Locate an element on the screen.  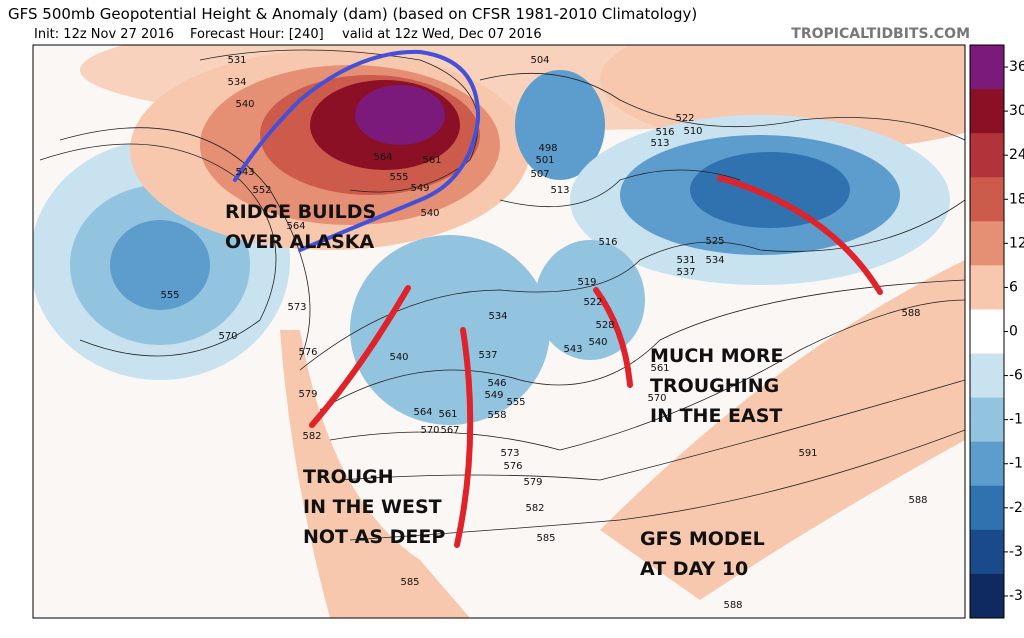
colorbar-label: 12 is located at coordinates (1016, 243).